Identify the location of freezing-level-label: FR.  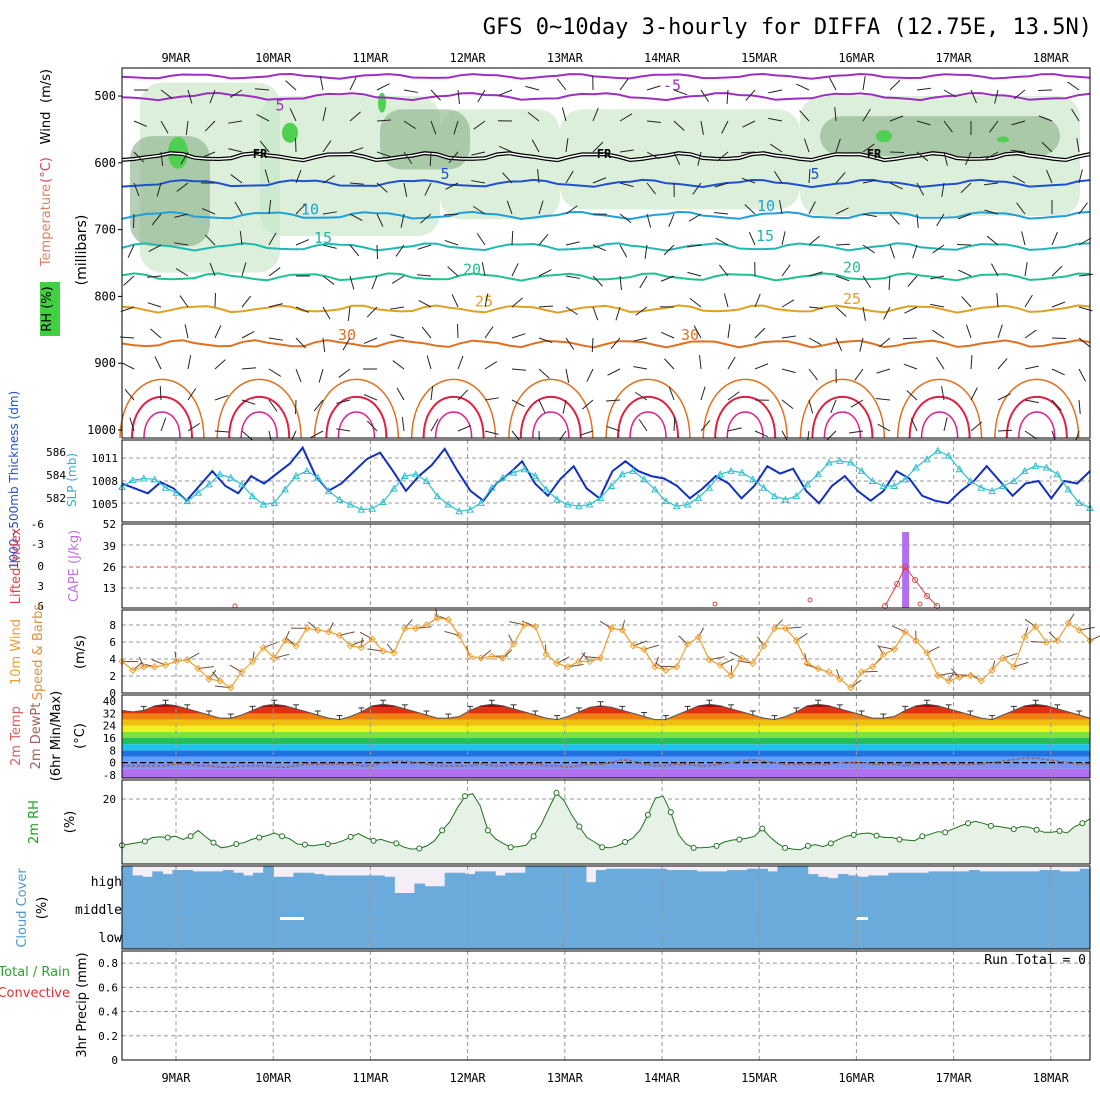
(260, 154).